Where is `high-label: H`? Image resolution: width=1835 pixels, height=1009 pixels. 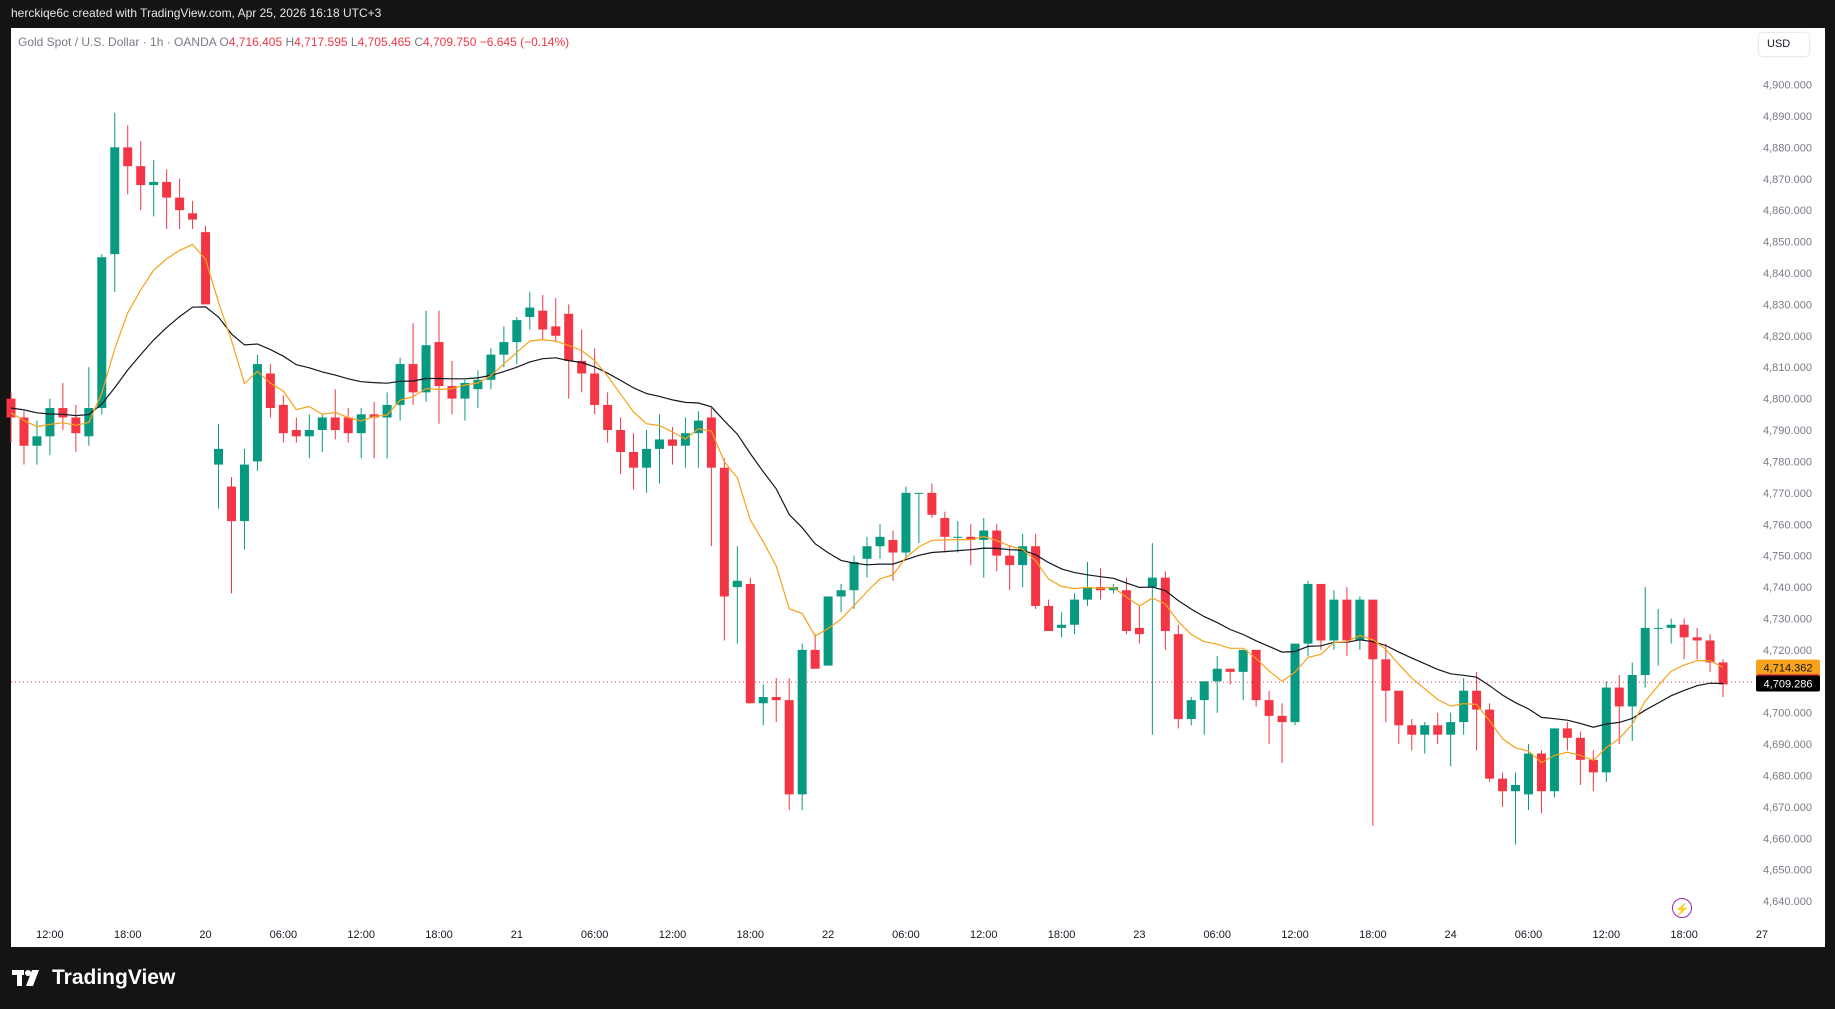
high-label: H is located at coordinates (290, 42).